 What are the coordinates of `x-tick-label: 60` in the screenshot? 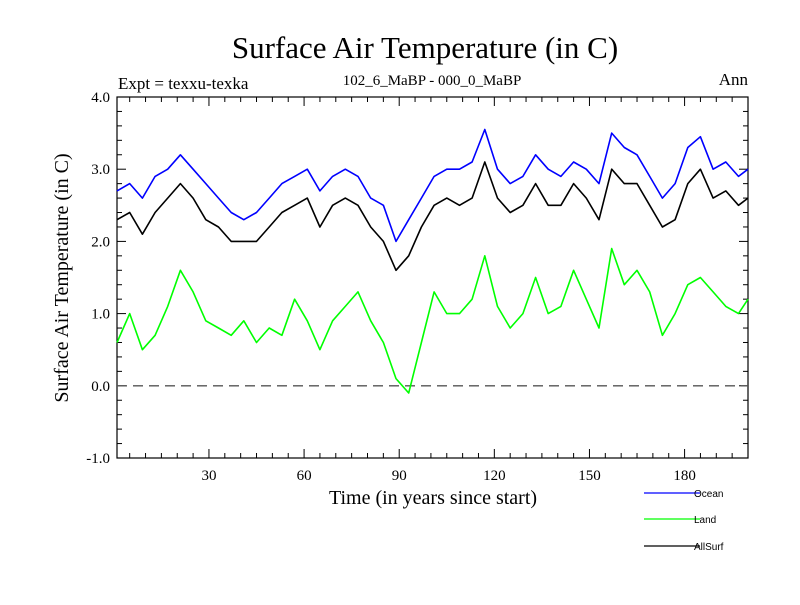 It's located at (304, 476).